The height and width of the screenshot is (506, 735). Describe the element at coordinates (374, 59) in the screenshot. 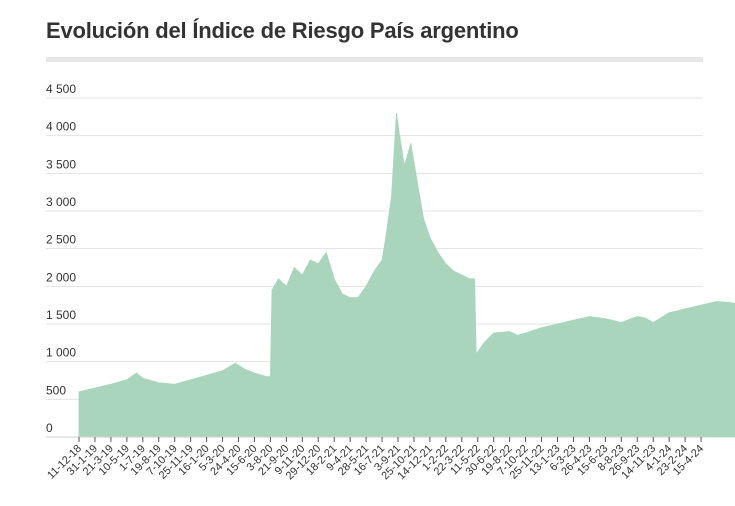

I see `title-divider` at that location.